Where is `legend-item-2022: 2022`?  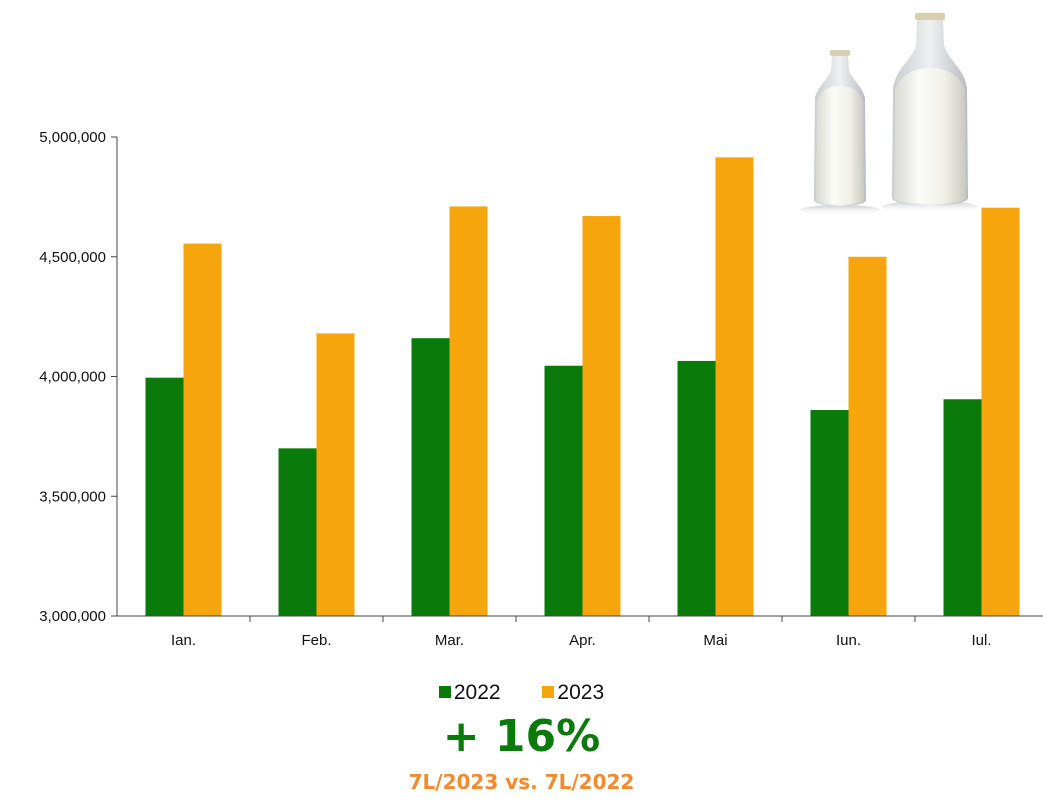 legend-item-2022: 2022 is located at coordinates (469, 693).